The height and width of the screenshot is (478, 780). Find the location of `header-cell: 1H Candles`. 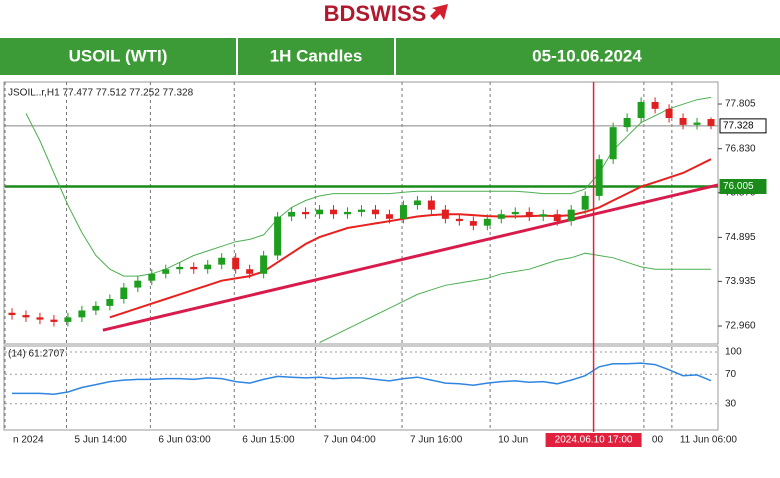

header-cell: 1H Candles is located at coordinates (316, 55).